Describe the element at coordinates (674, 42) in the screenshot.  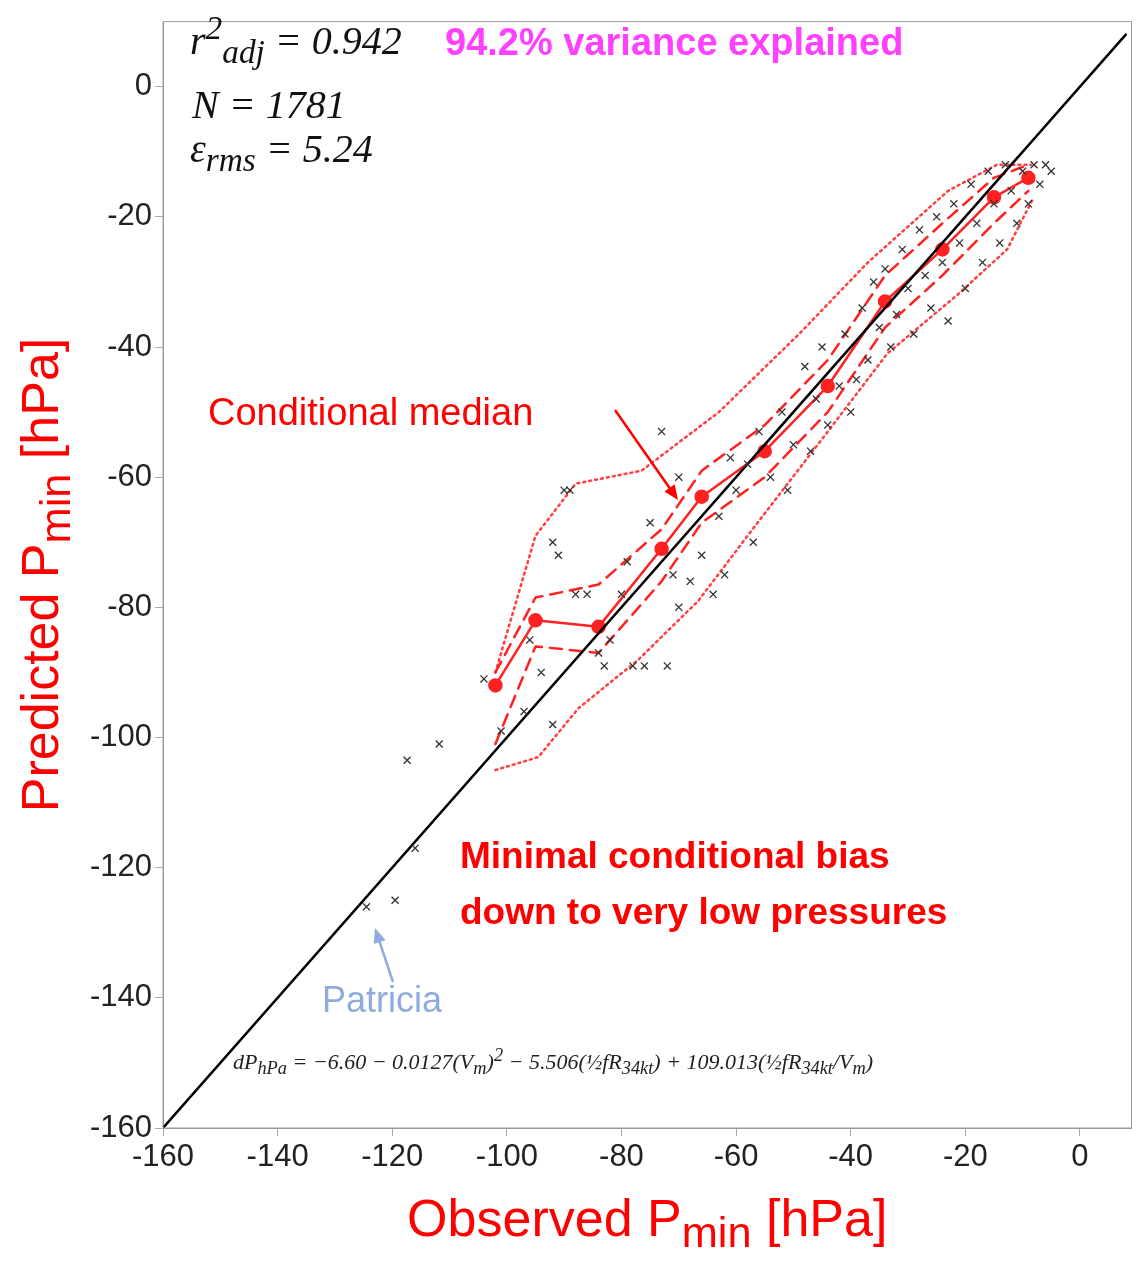
I see `annotation: 94.2% variance explained` at that location.